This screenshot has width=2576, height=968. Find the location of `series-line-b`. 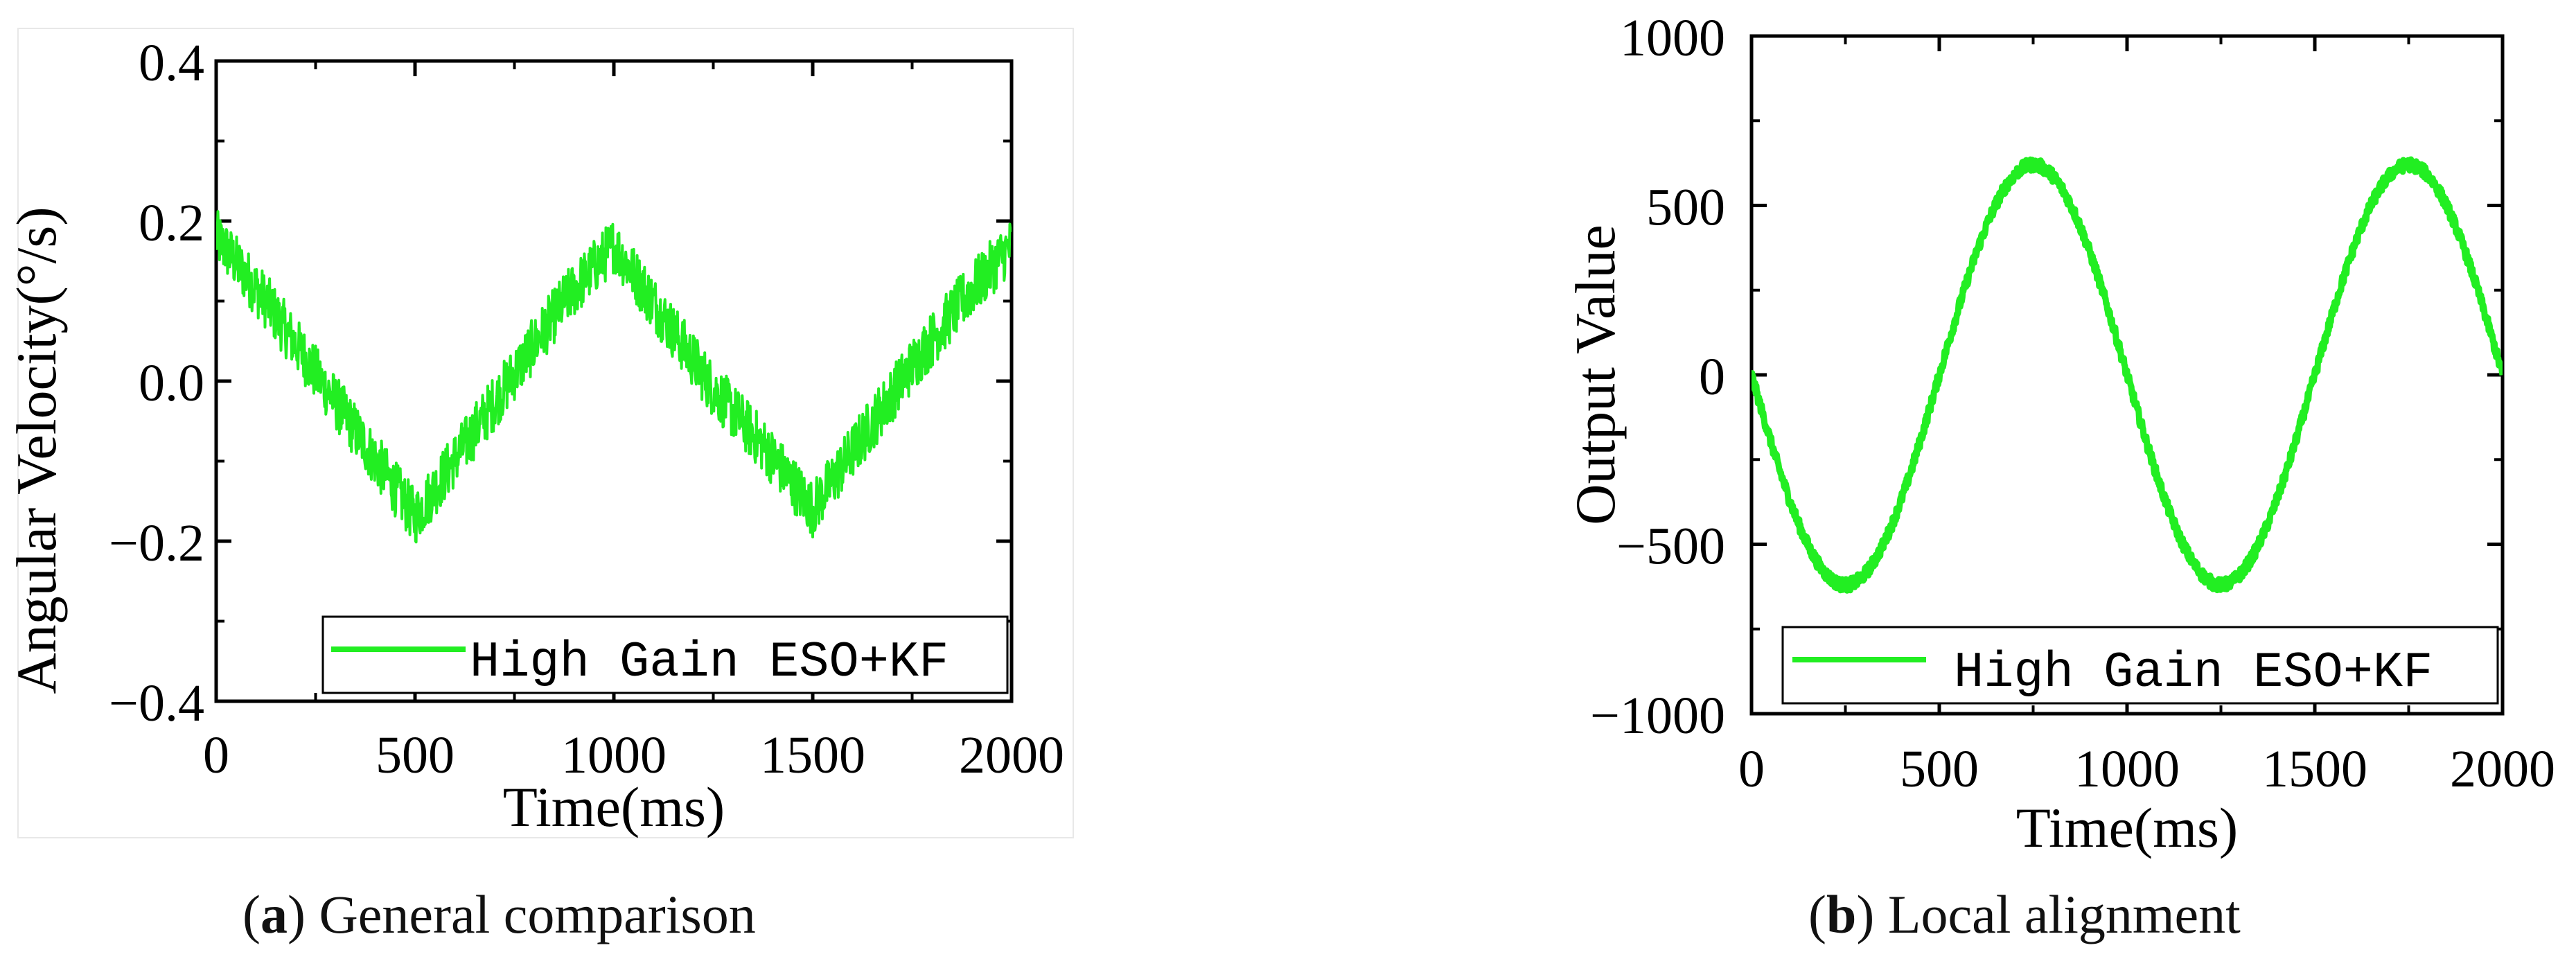

series-line-b is located at coordinates (2128, 375).